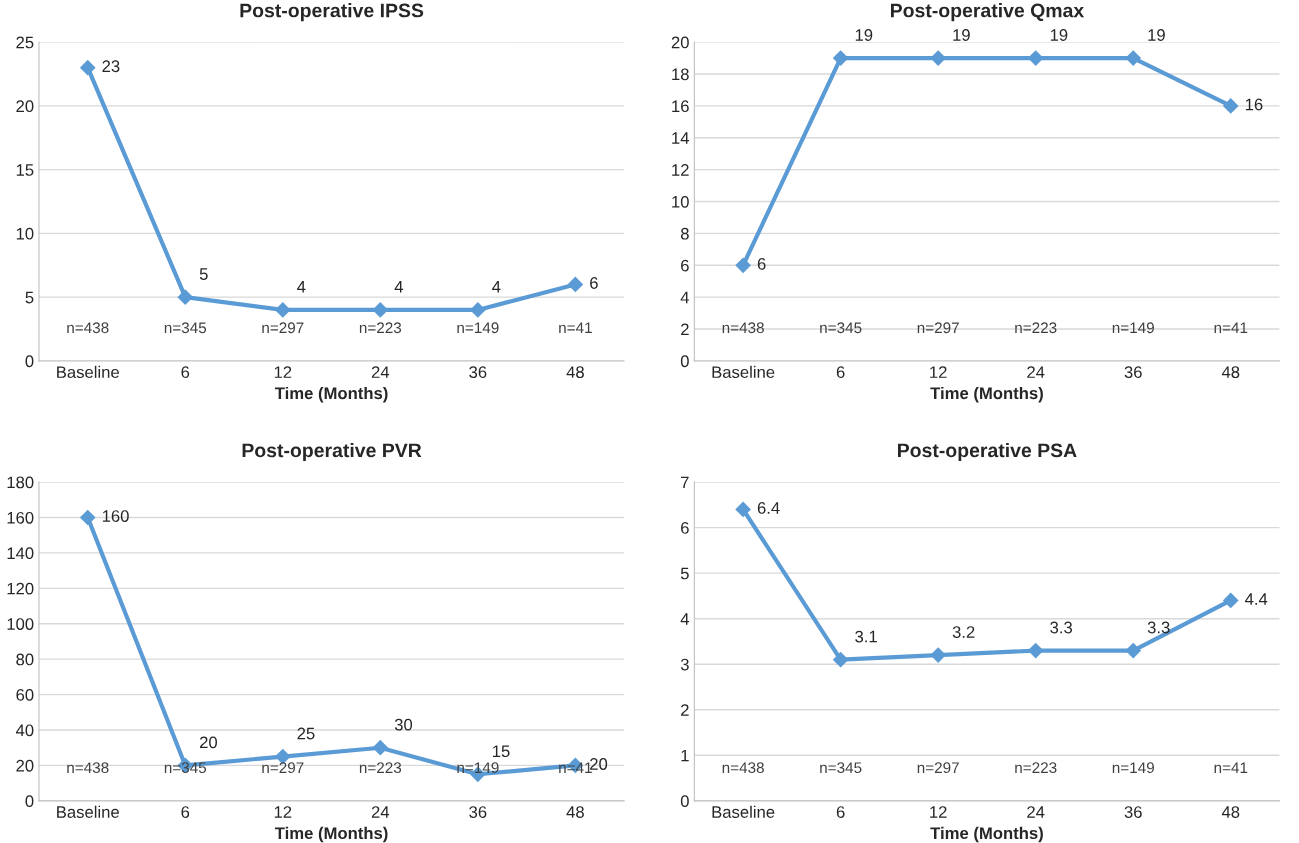 The height and width of the screenshot is (843, 1299). What do you see at coordinates (768, 508) in the screenshot?
I see `data-label: 6.4` at bounding box center [768, 508].